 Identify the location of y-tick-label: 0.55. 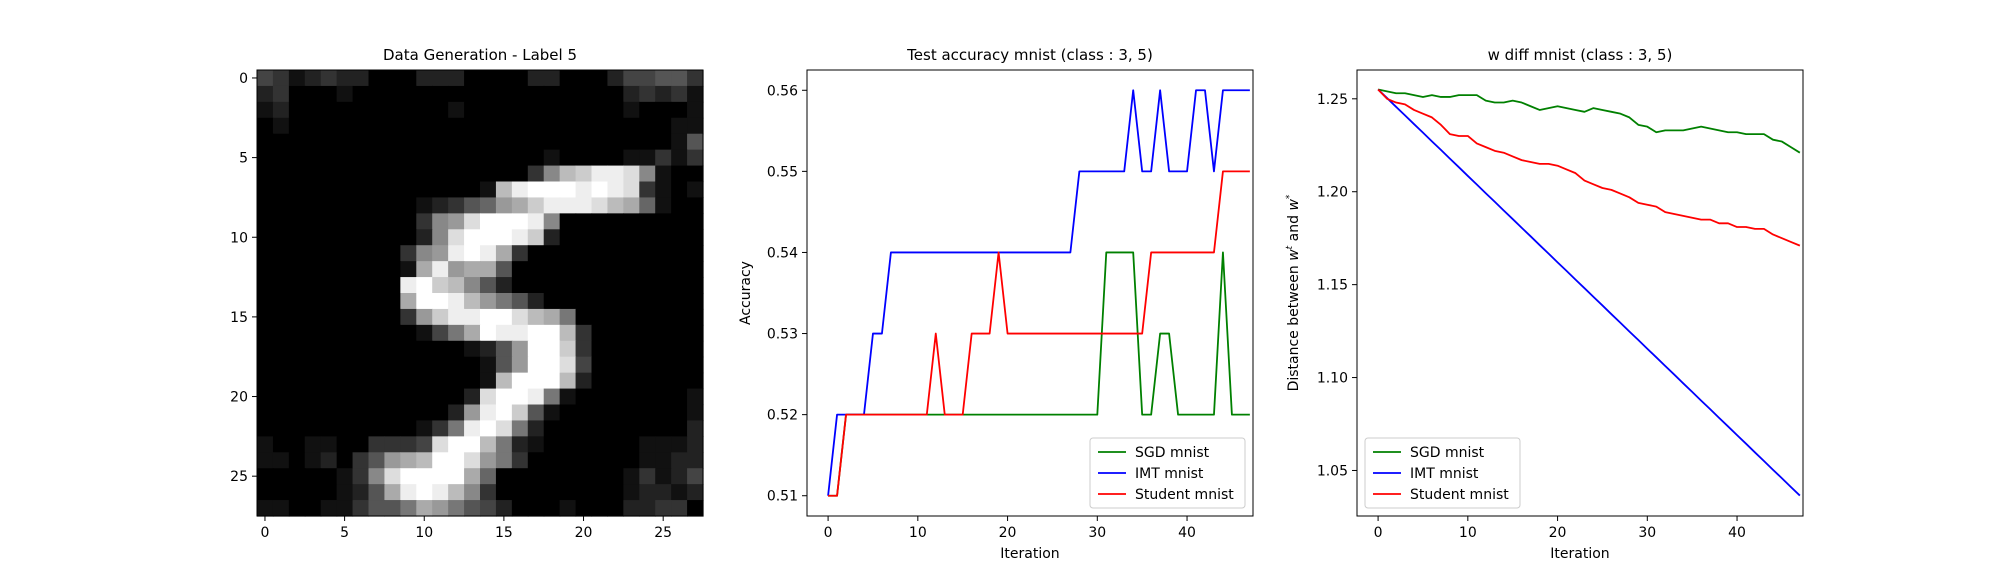
(782, 172).